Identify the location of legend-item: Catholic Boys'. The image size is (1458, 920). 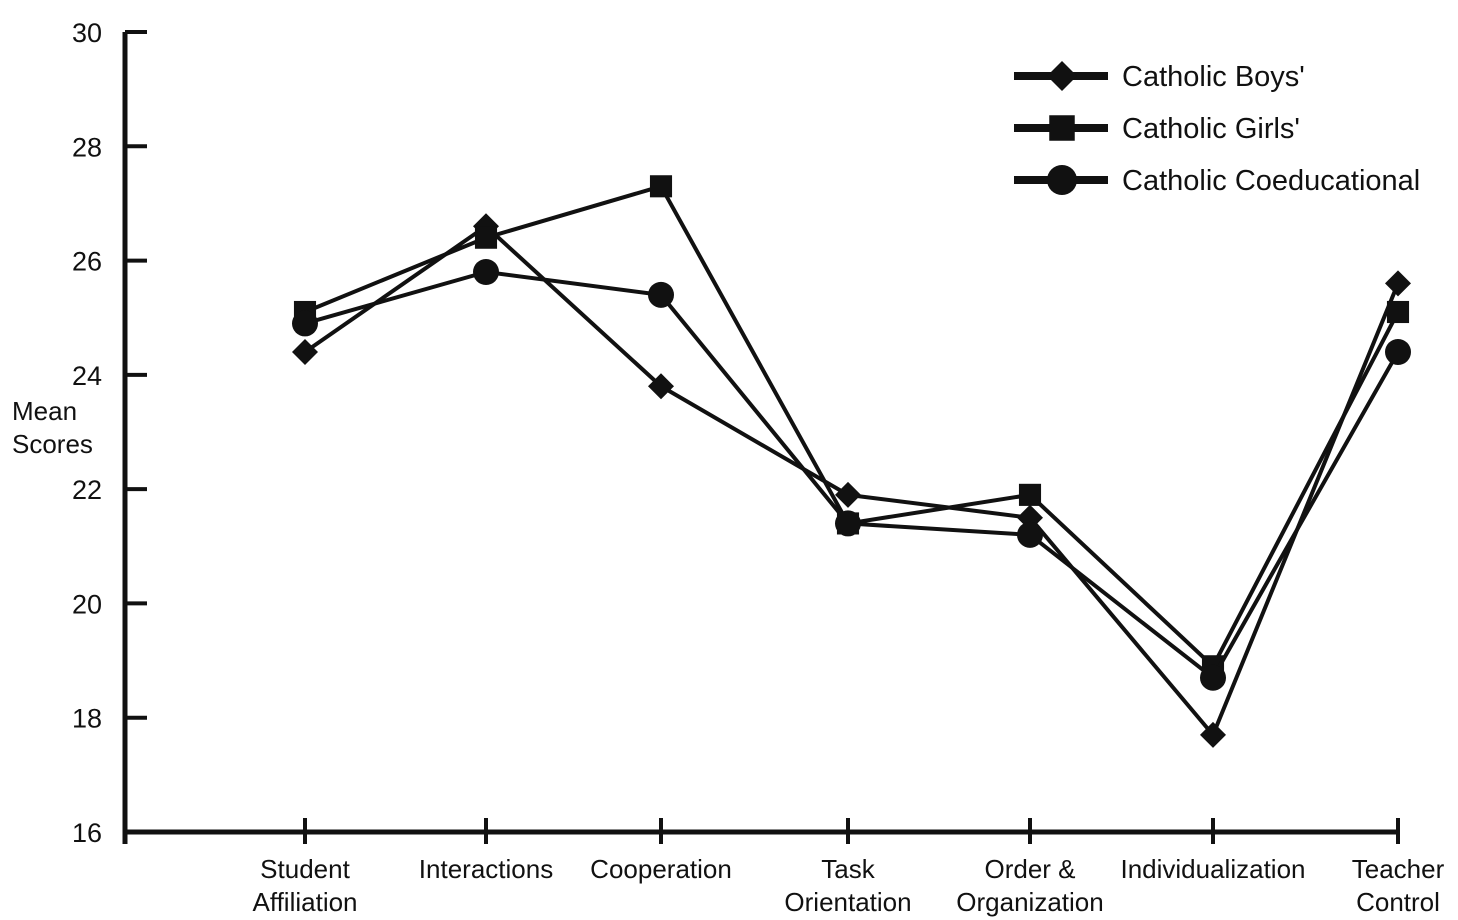
(1159, 77).